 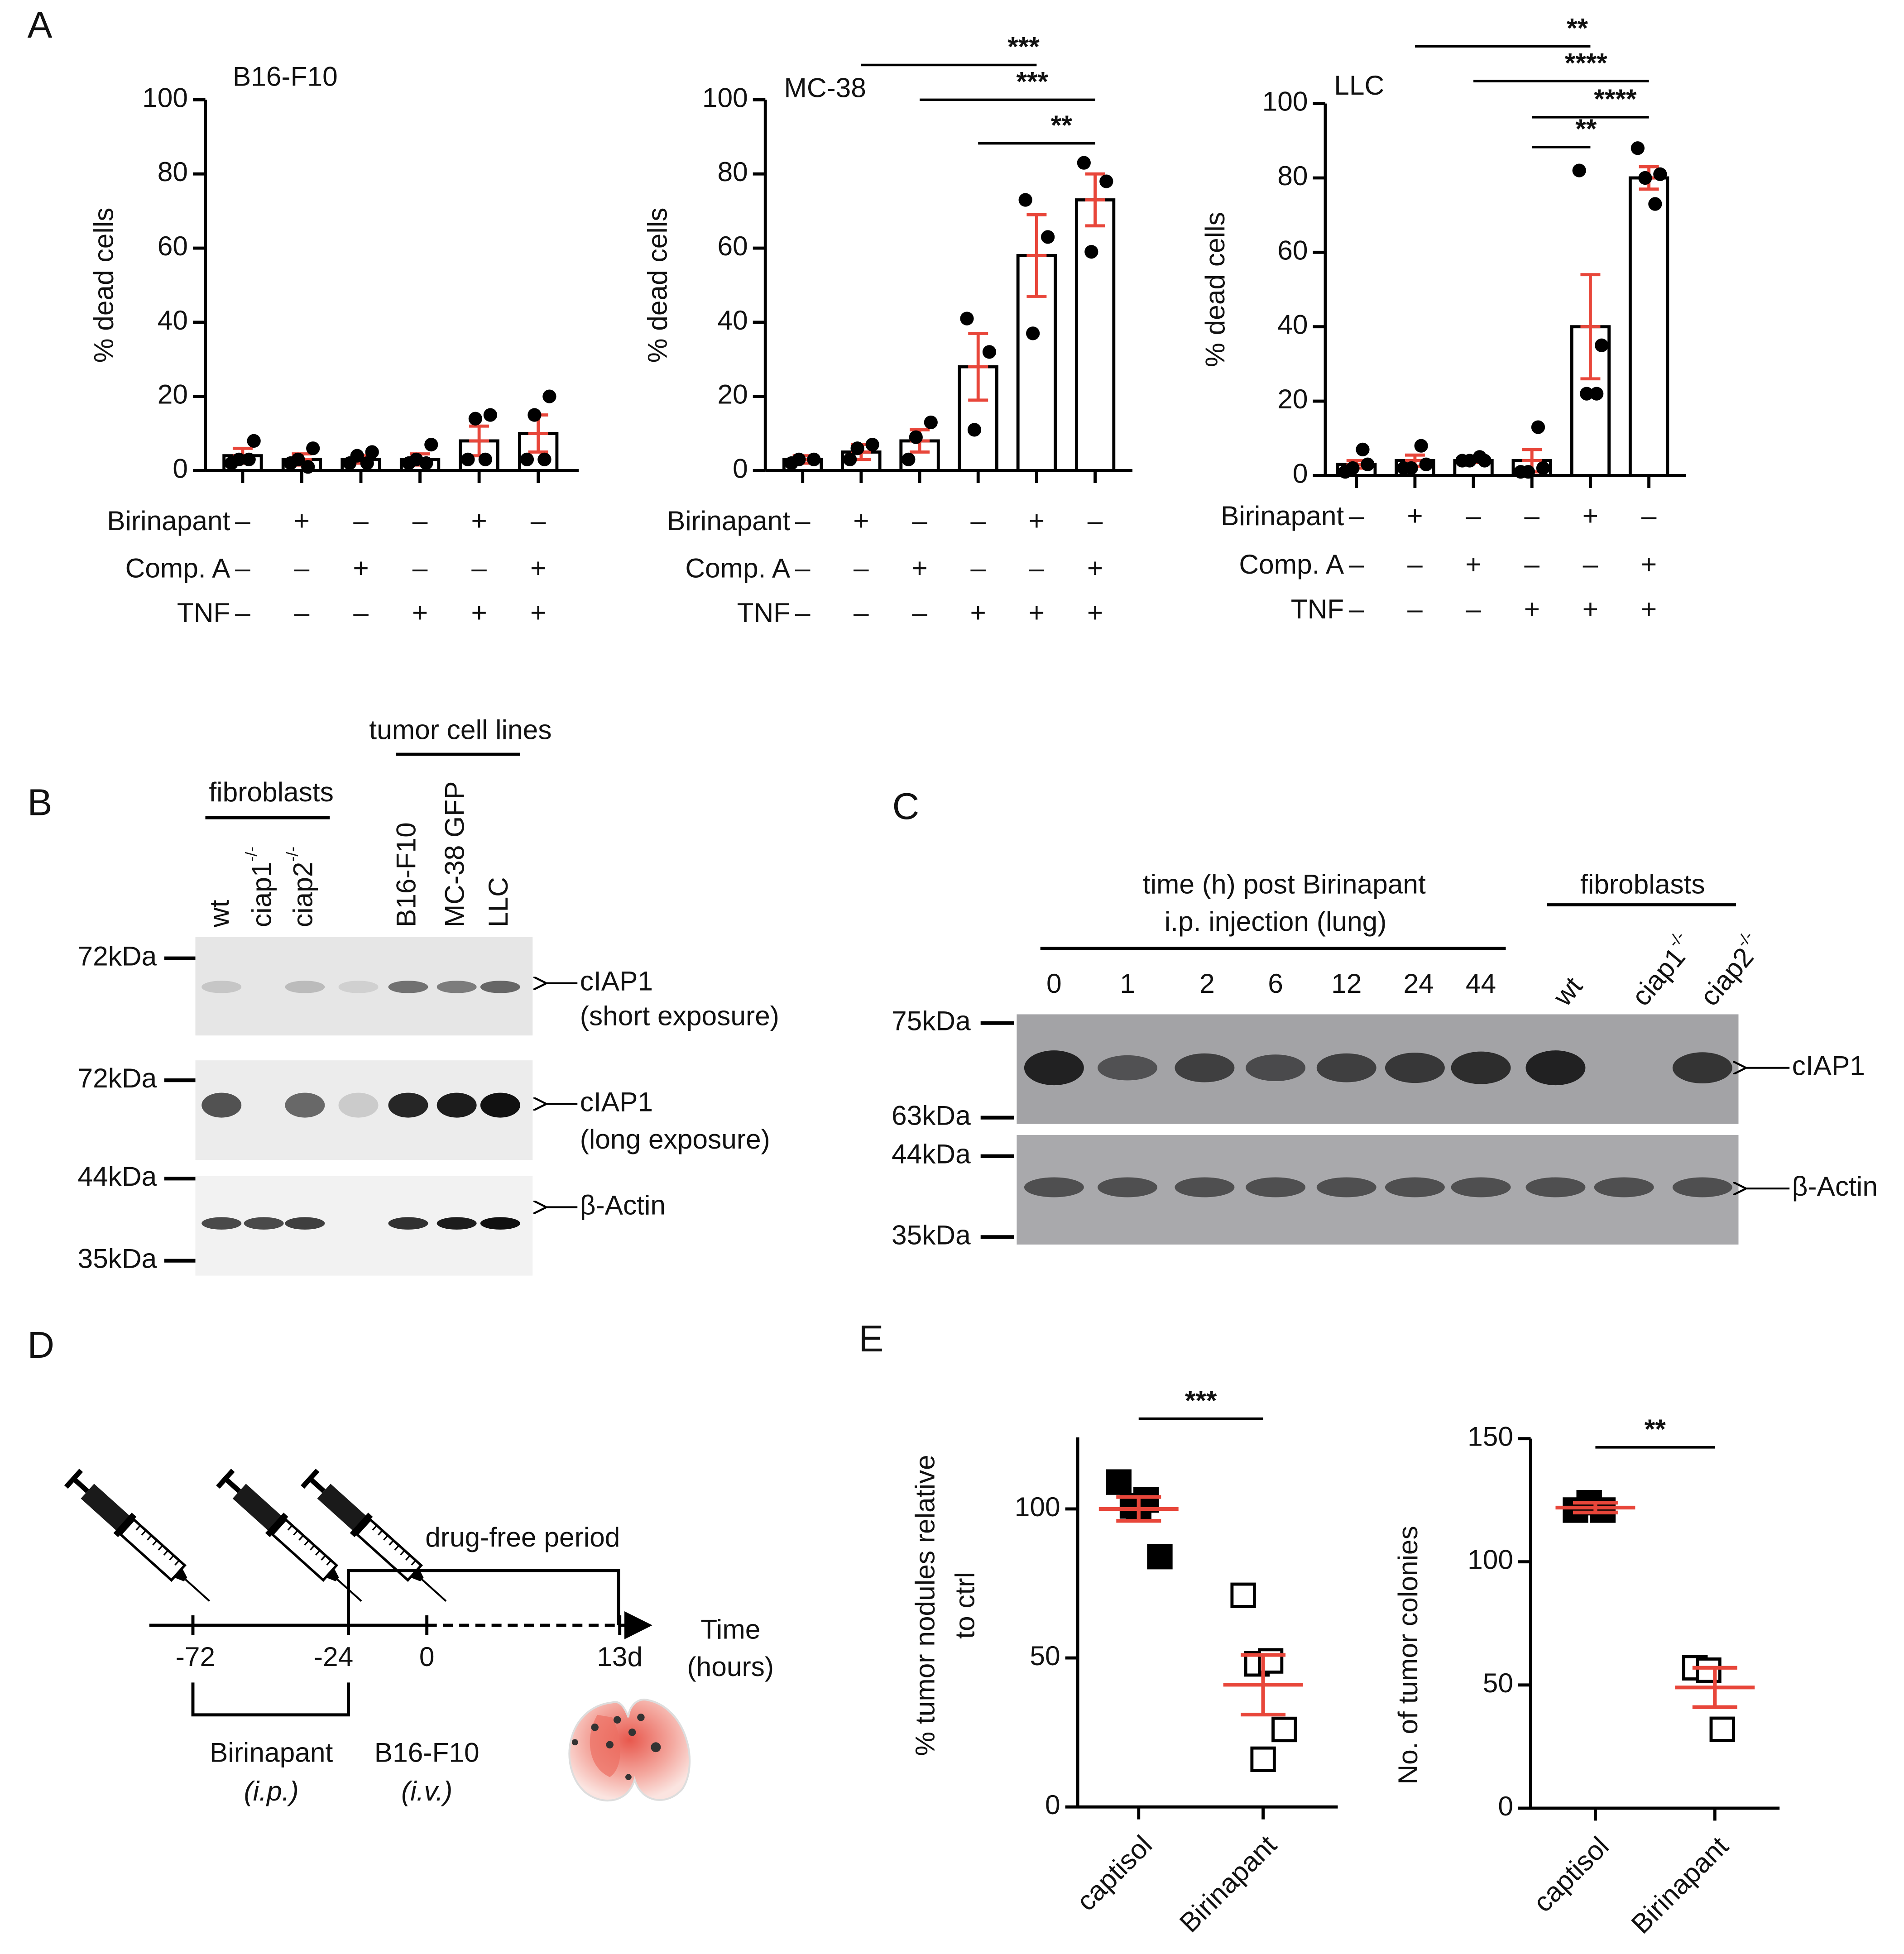 I want to click on y-tick-label: 80, so click(x=173, y=171).